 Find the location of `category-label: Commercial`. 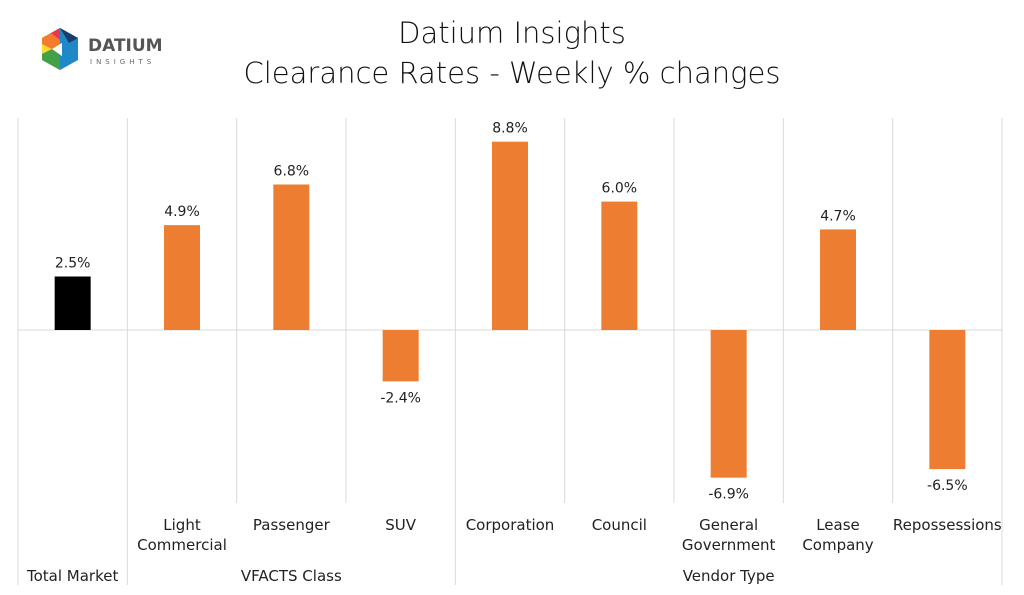

category-label: Commercial is located at coordinates (182, 545).